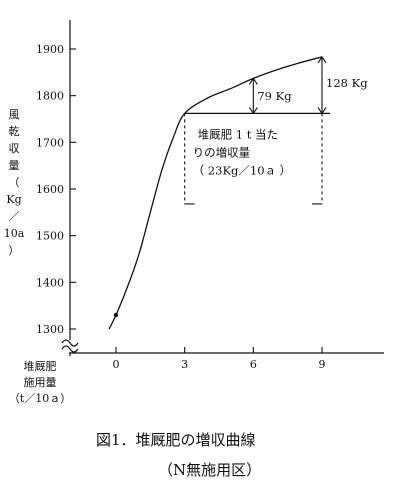 Image resolution: width=400 pixels, height=491 pixels. I want to click on x-tick-label: 3, so click(184, 364).